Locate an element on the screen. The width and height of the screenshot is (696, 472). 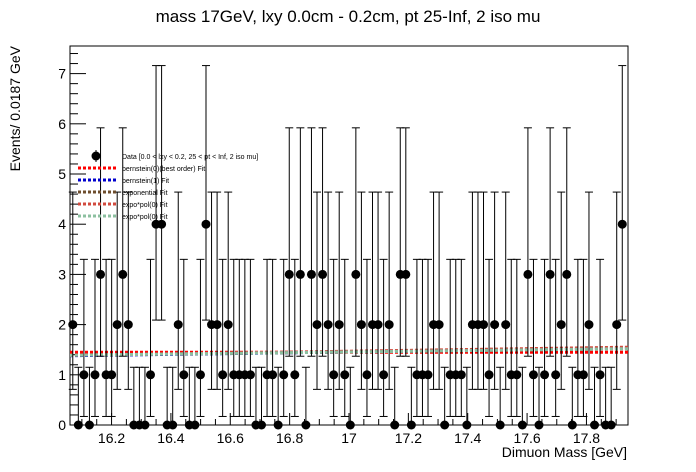
y-tick-label: 0 is located at coordinates (62, 425).